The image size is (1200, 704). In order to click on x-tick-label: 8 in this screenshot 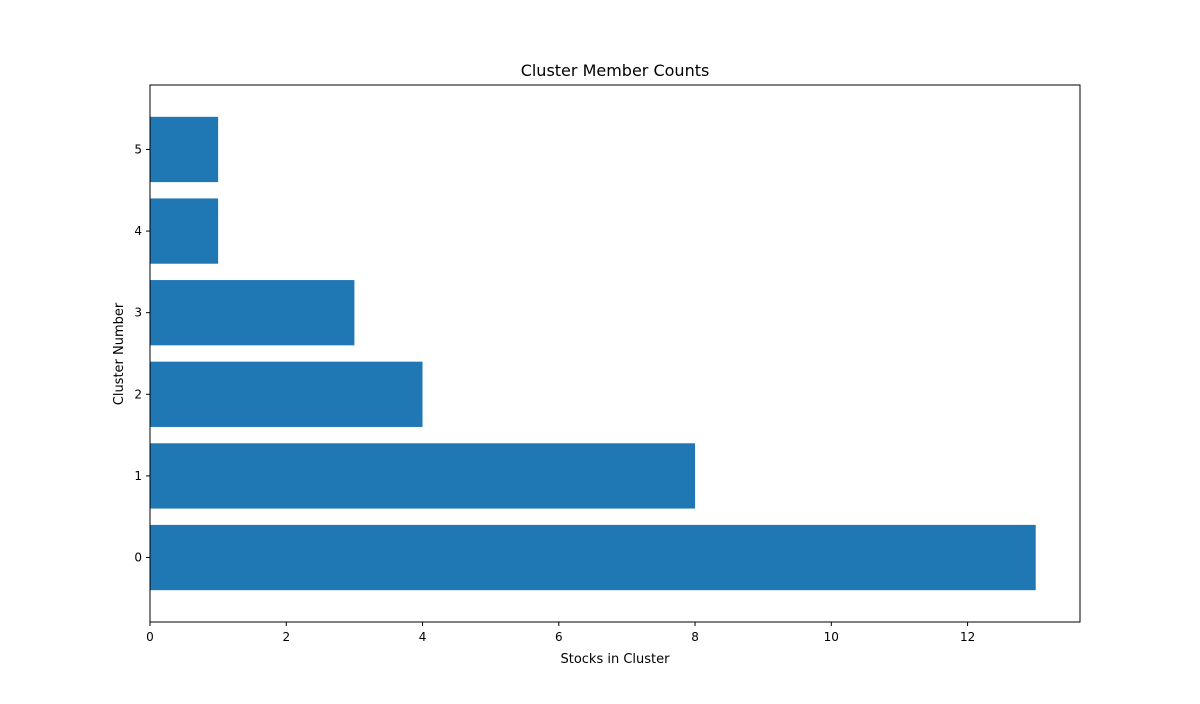, I will do `click(695, 637)`.